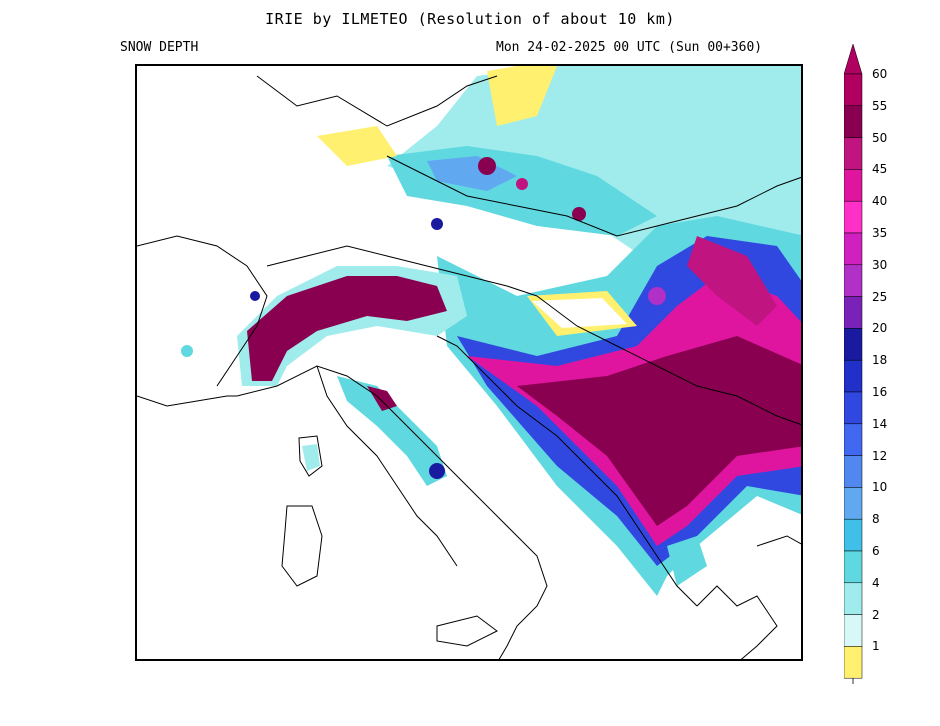 The height and width of the screenshot is (726, 940). Describe the element at coordinates (657, 296) in the screenshot. I see `snow-peak-carpathian` at that location.